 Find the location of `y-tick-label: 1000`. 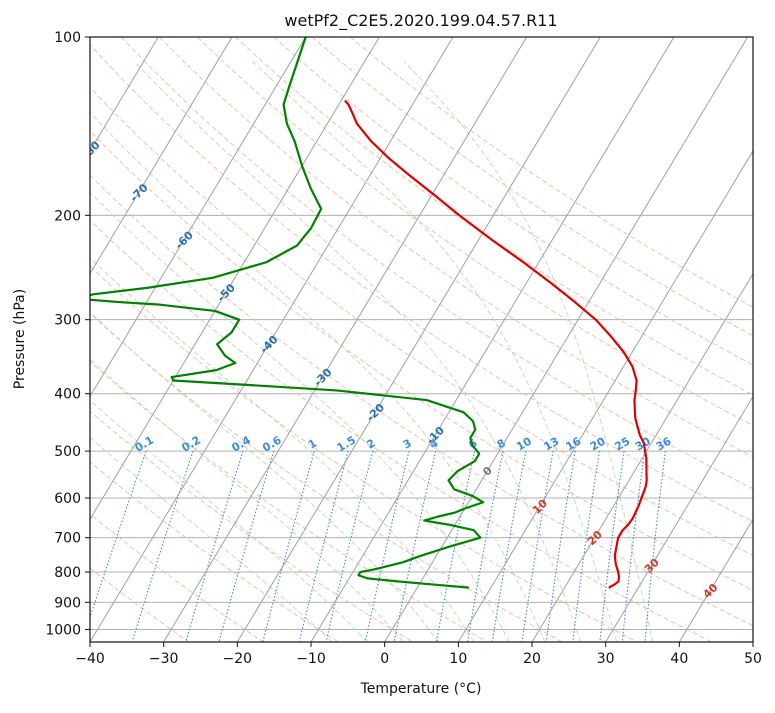

y-tick-label: 1000 is located at coordinates (63, 630).